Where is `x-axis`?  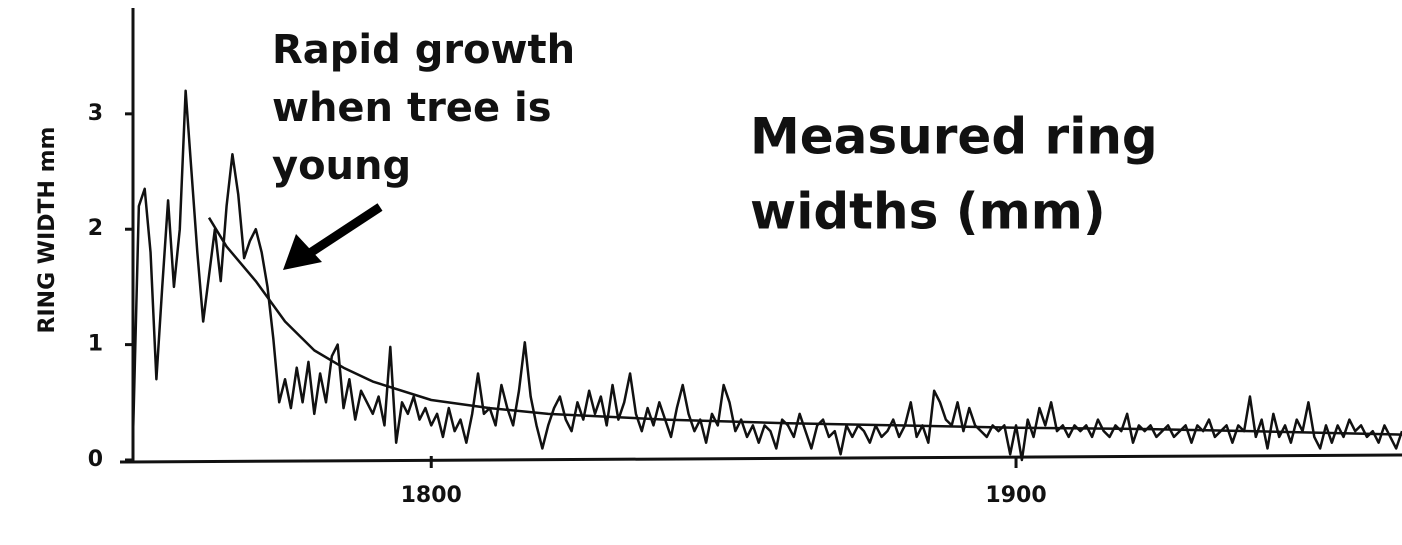
x-axis is located at coordinates (760, 458).